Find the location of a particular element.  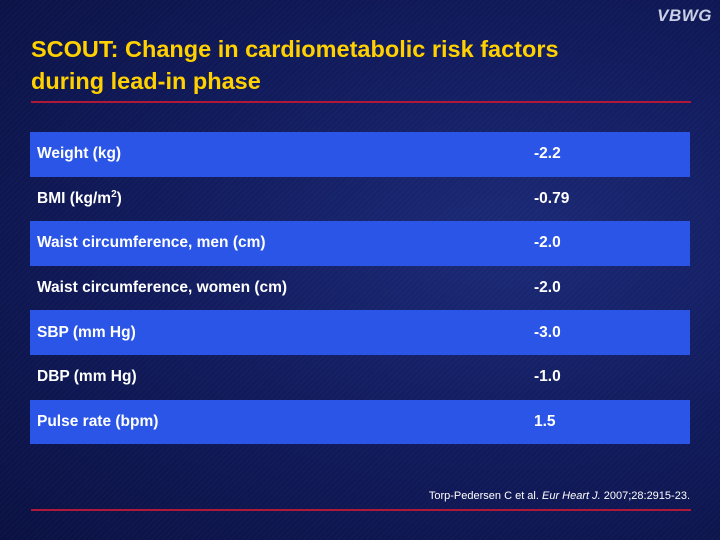

table-row: Weight (kg) -2.2 is located at coordinates (360, 154).